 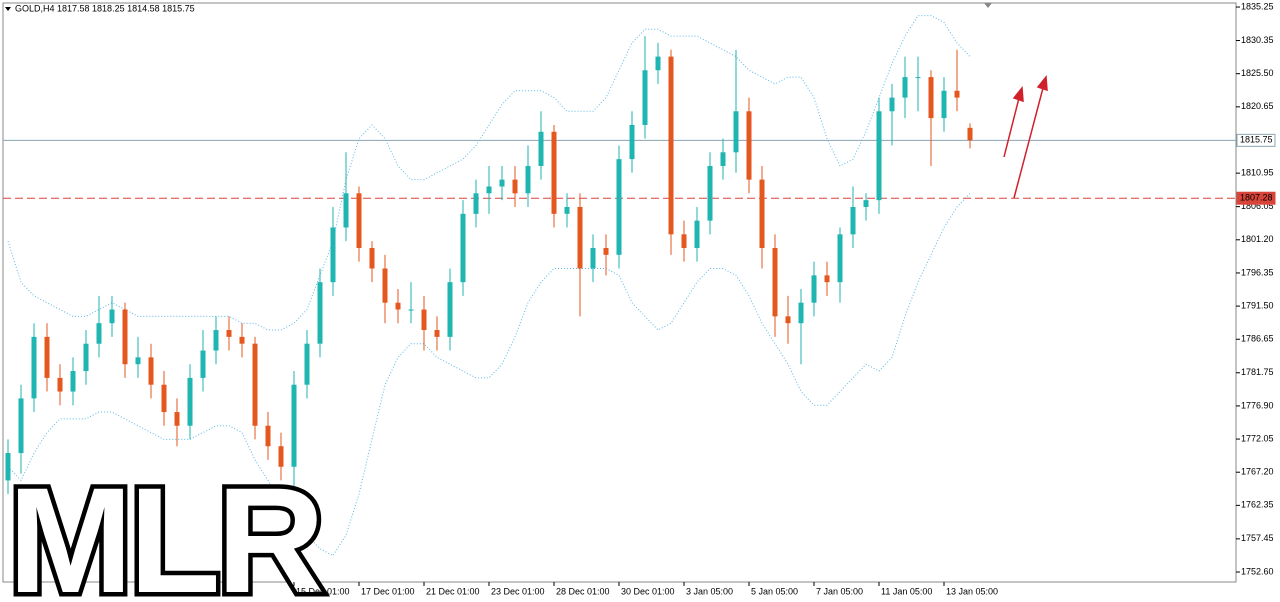 I want to click on y-tick-label: 1825.50, so click(x=1257, y=73).